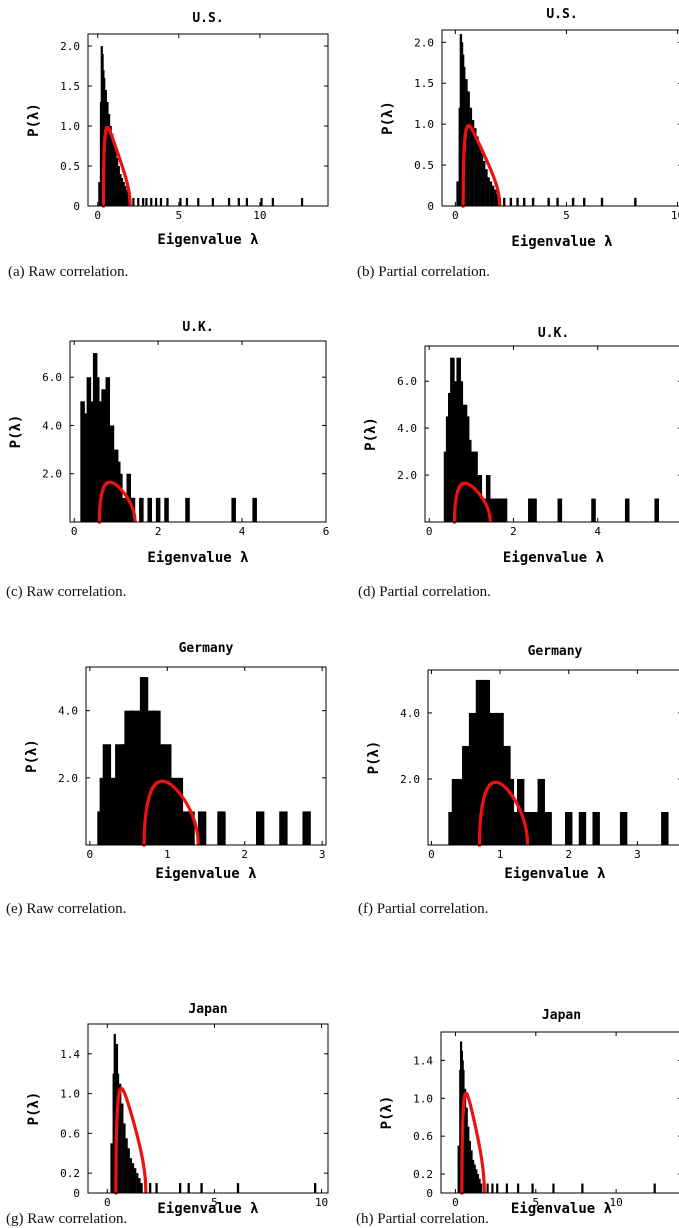 This screenshot has height=1228, width=679. I want to click on panel-caption: (d) Partial correlation., so click(424, 592).